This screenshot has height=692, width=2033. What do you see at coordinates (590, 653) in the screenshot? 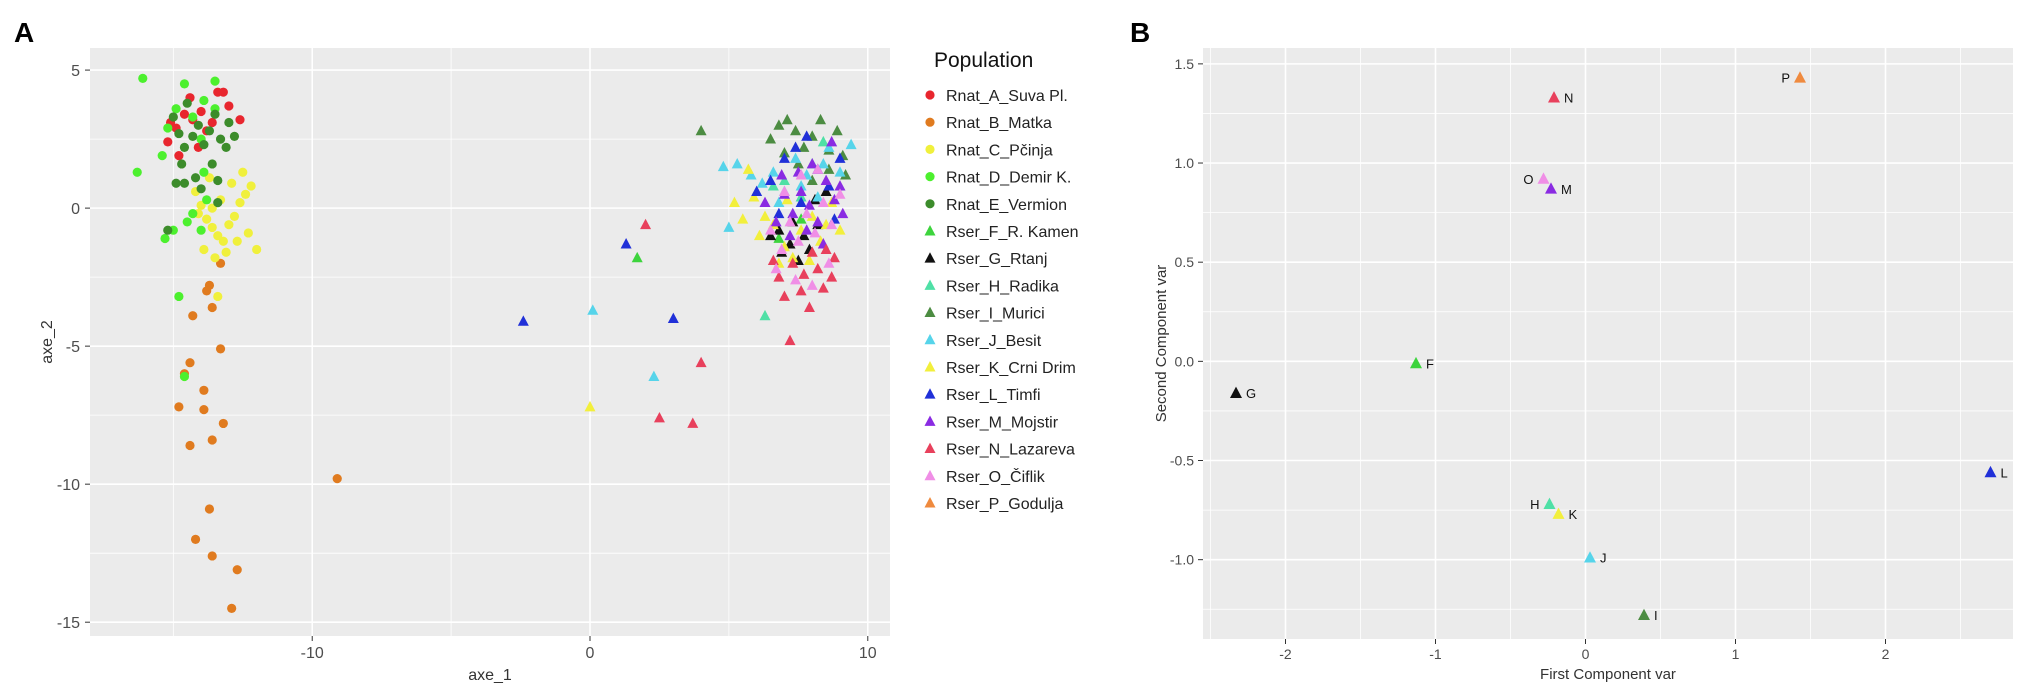
I see `x-tick-label: 0` at bounding box center [590, 653].